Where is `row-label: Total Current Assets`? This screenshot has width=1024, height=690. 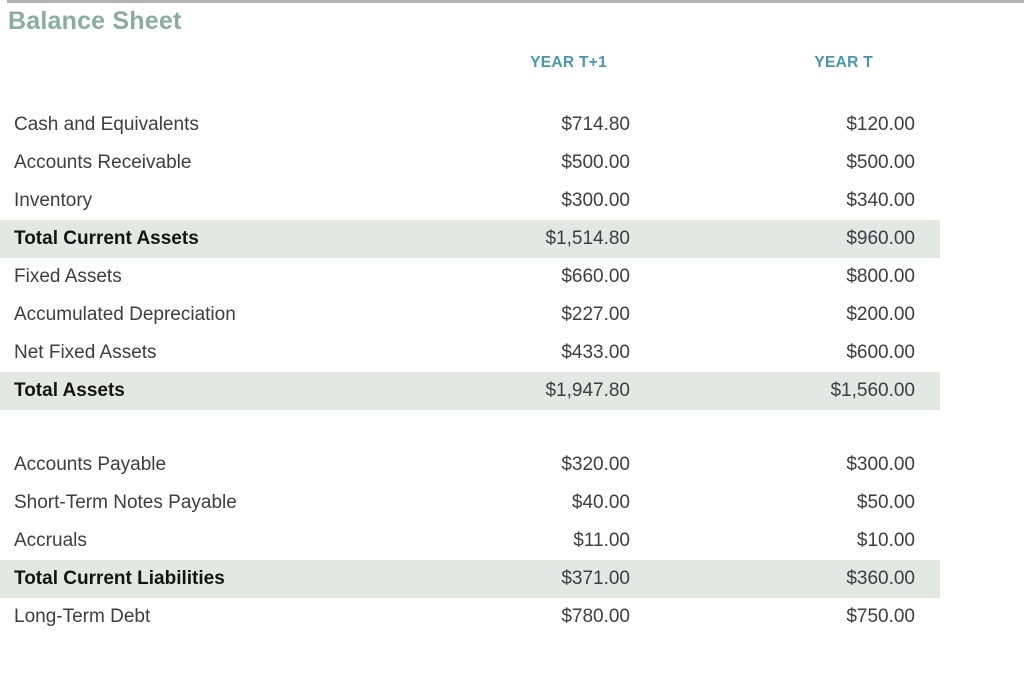
row-label: Total Current Assets is located at coordinates (215, 239).